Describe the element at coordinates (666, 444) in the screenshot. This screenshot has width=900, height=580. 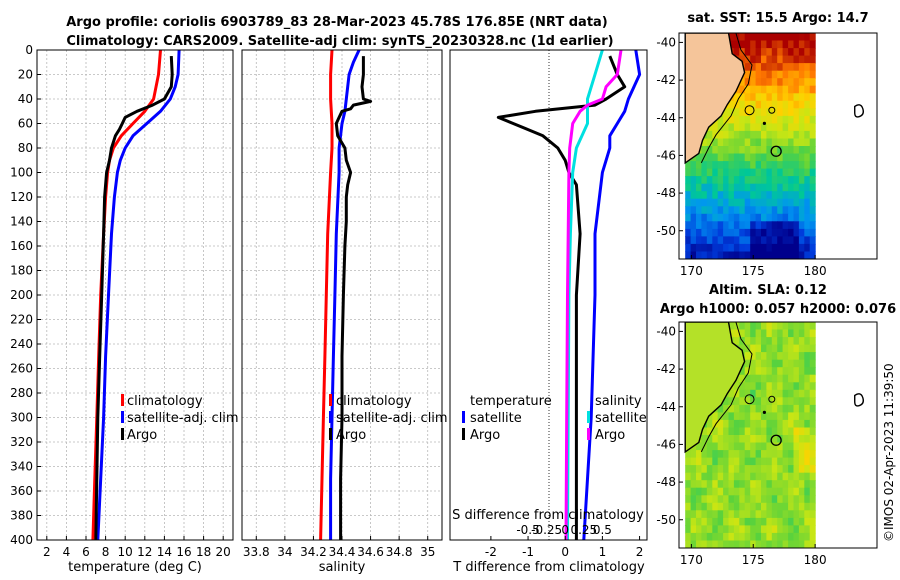
I see `map-y-tick-label: -46` at that location.